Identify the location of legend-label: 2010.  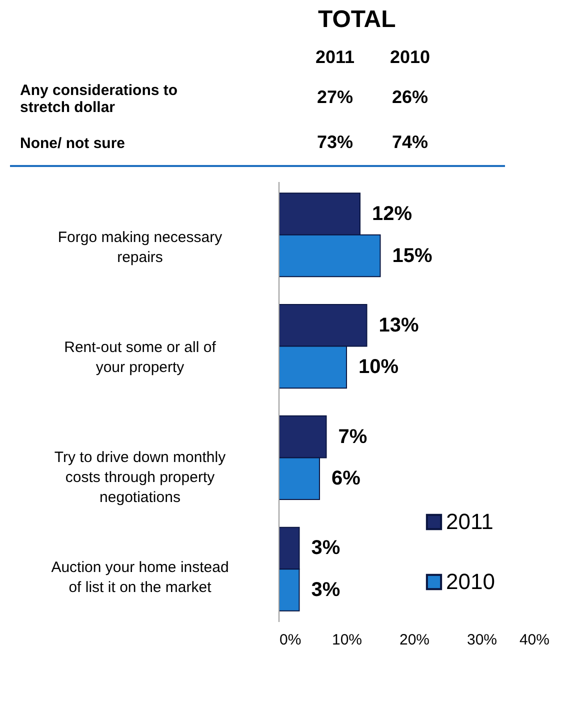
(470, 581).